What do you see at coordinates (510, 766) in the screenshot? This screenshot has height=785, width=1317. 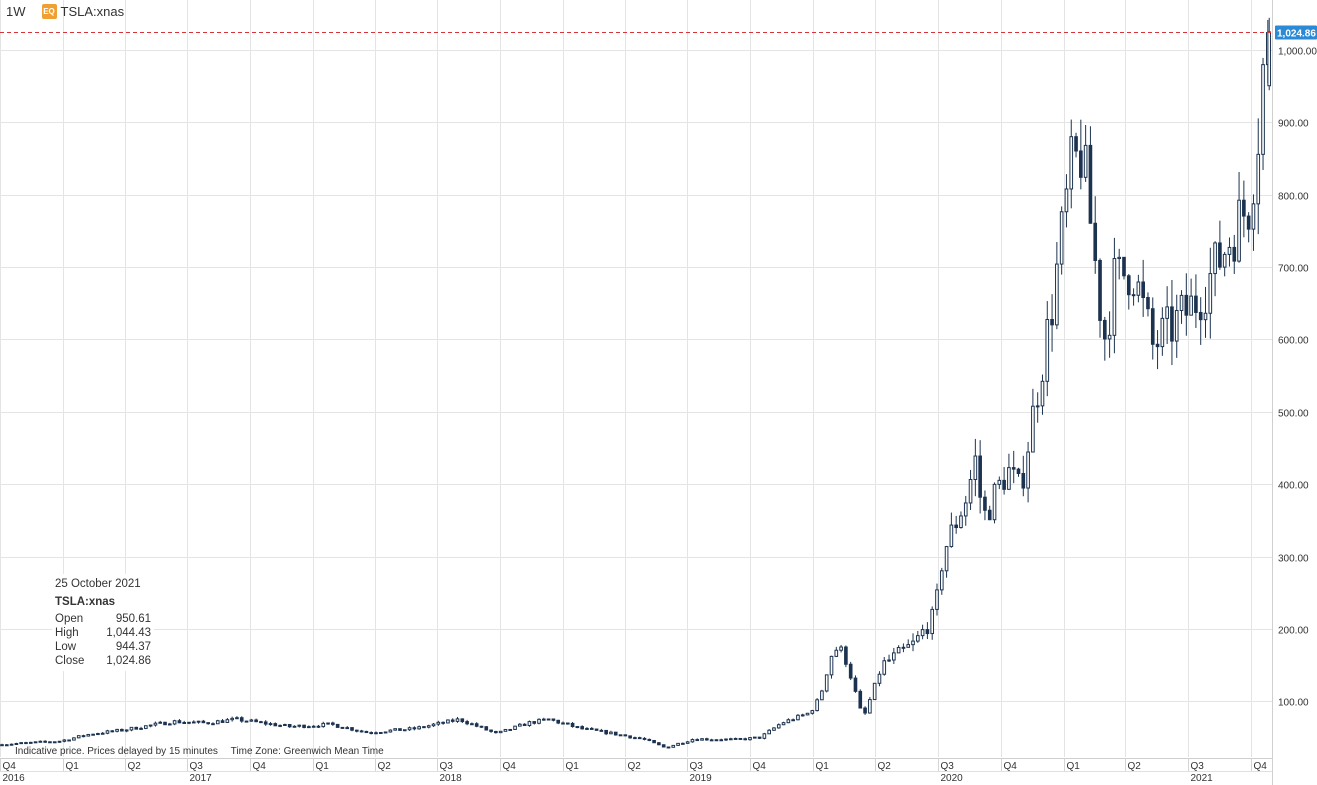 I see `x-quarter-label: Q4` at bounding box center [510, 766].